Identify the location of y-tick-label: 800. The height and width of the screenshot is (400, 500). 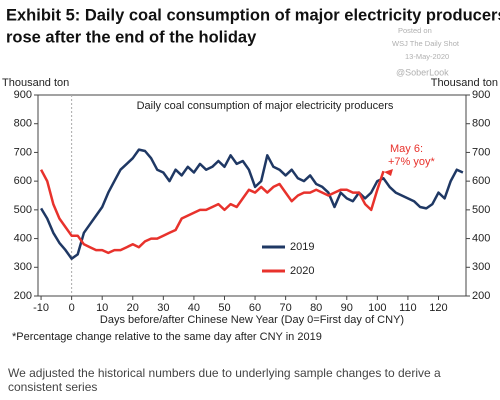
(23, 124).